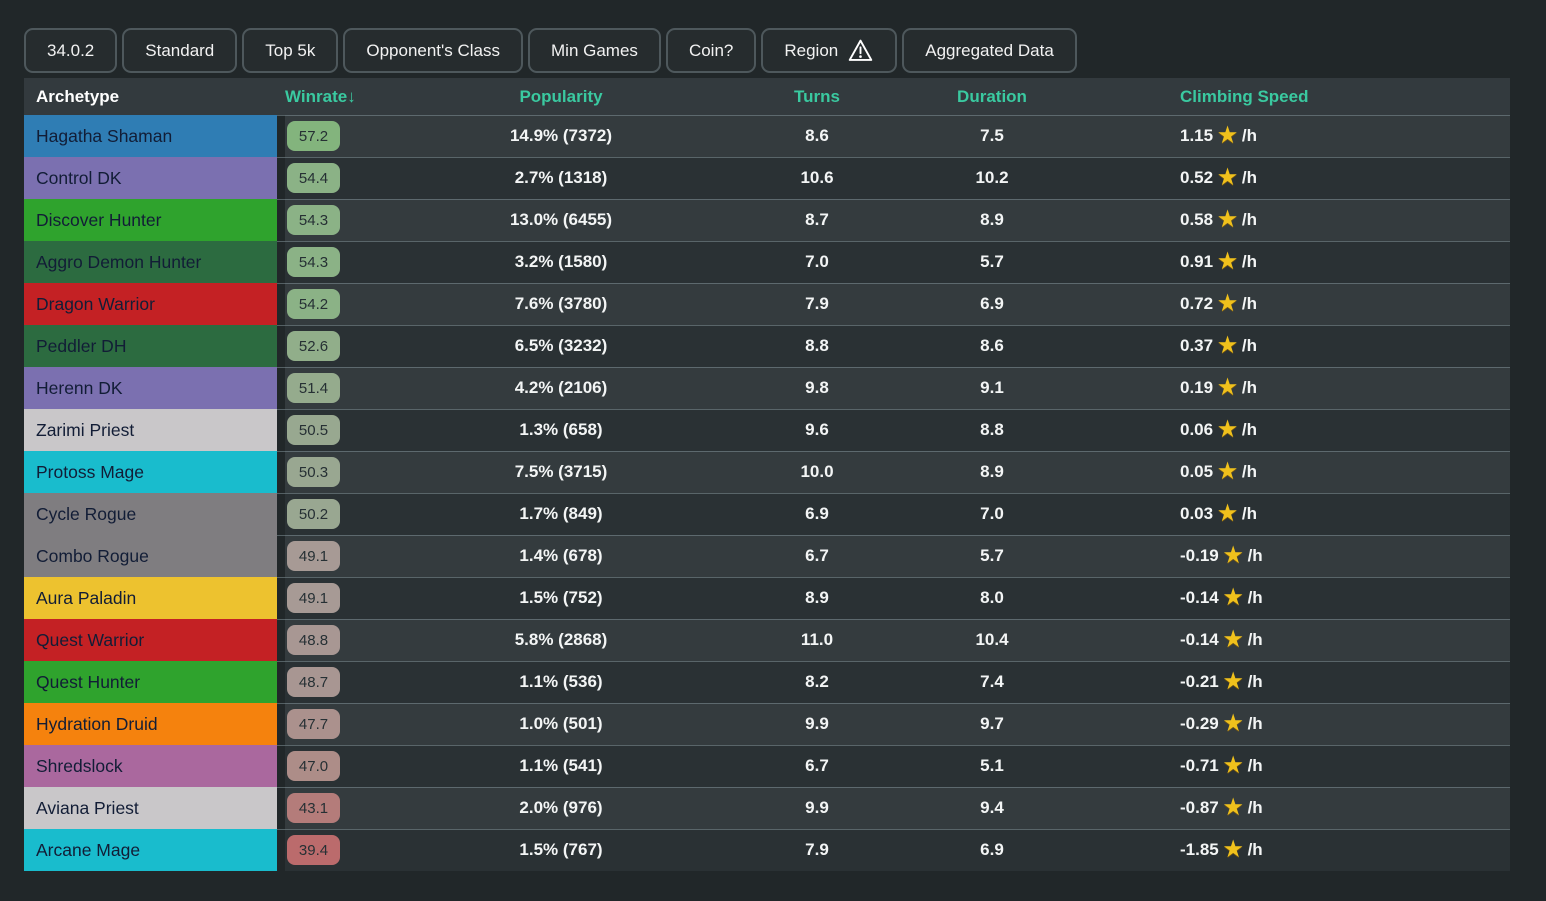 Image resolution: width=1546 pixels, height=901 pixels. I want to click on turns-value: 7.9, so click(817, 849).